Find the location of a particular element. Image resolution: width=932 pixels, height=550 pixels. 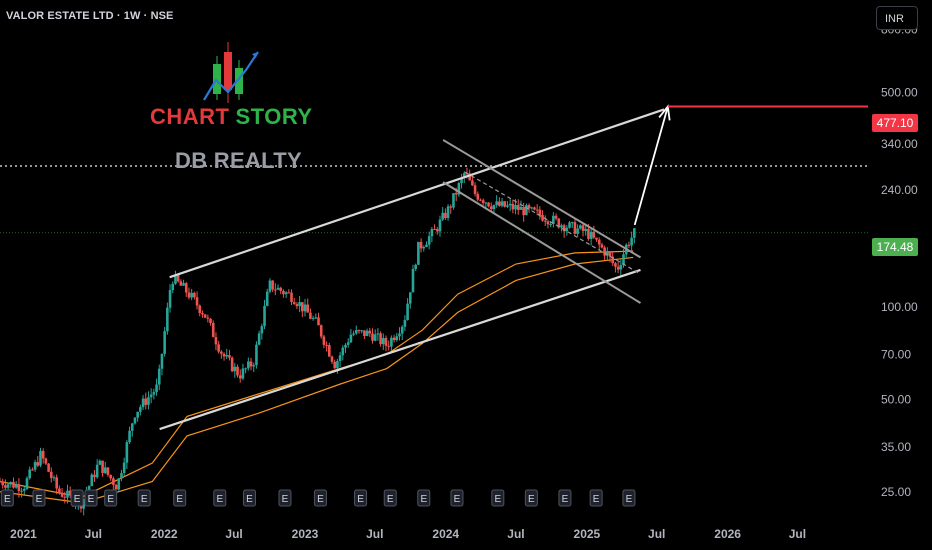

y-tick-label: 35.00 is located at coordinates (896, 447).